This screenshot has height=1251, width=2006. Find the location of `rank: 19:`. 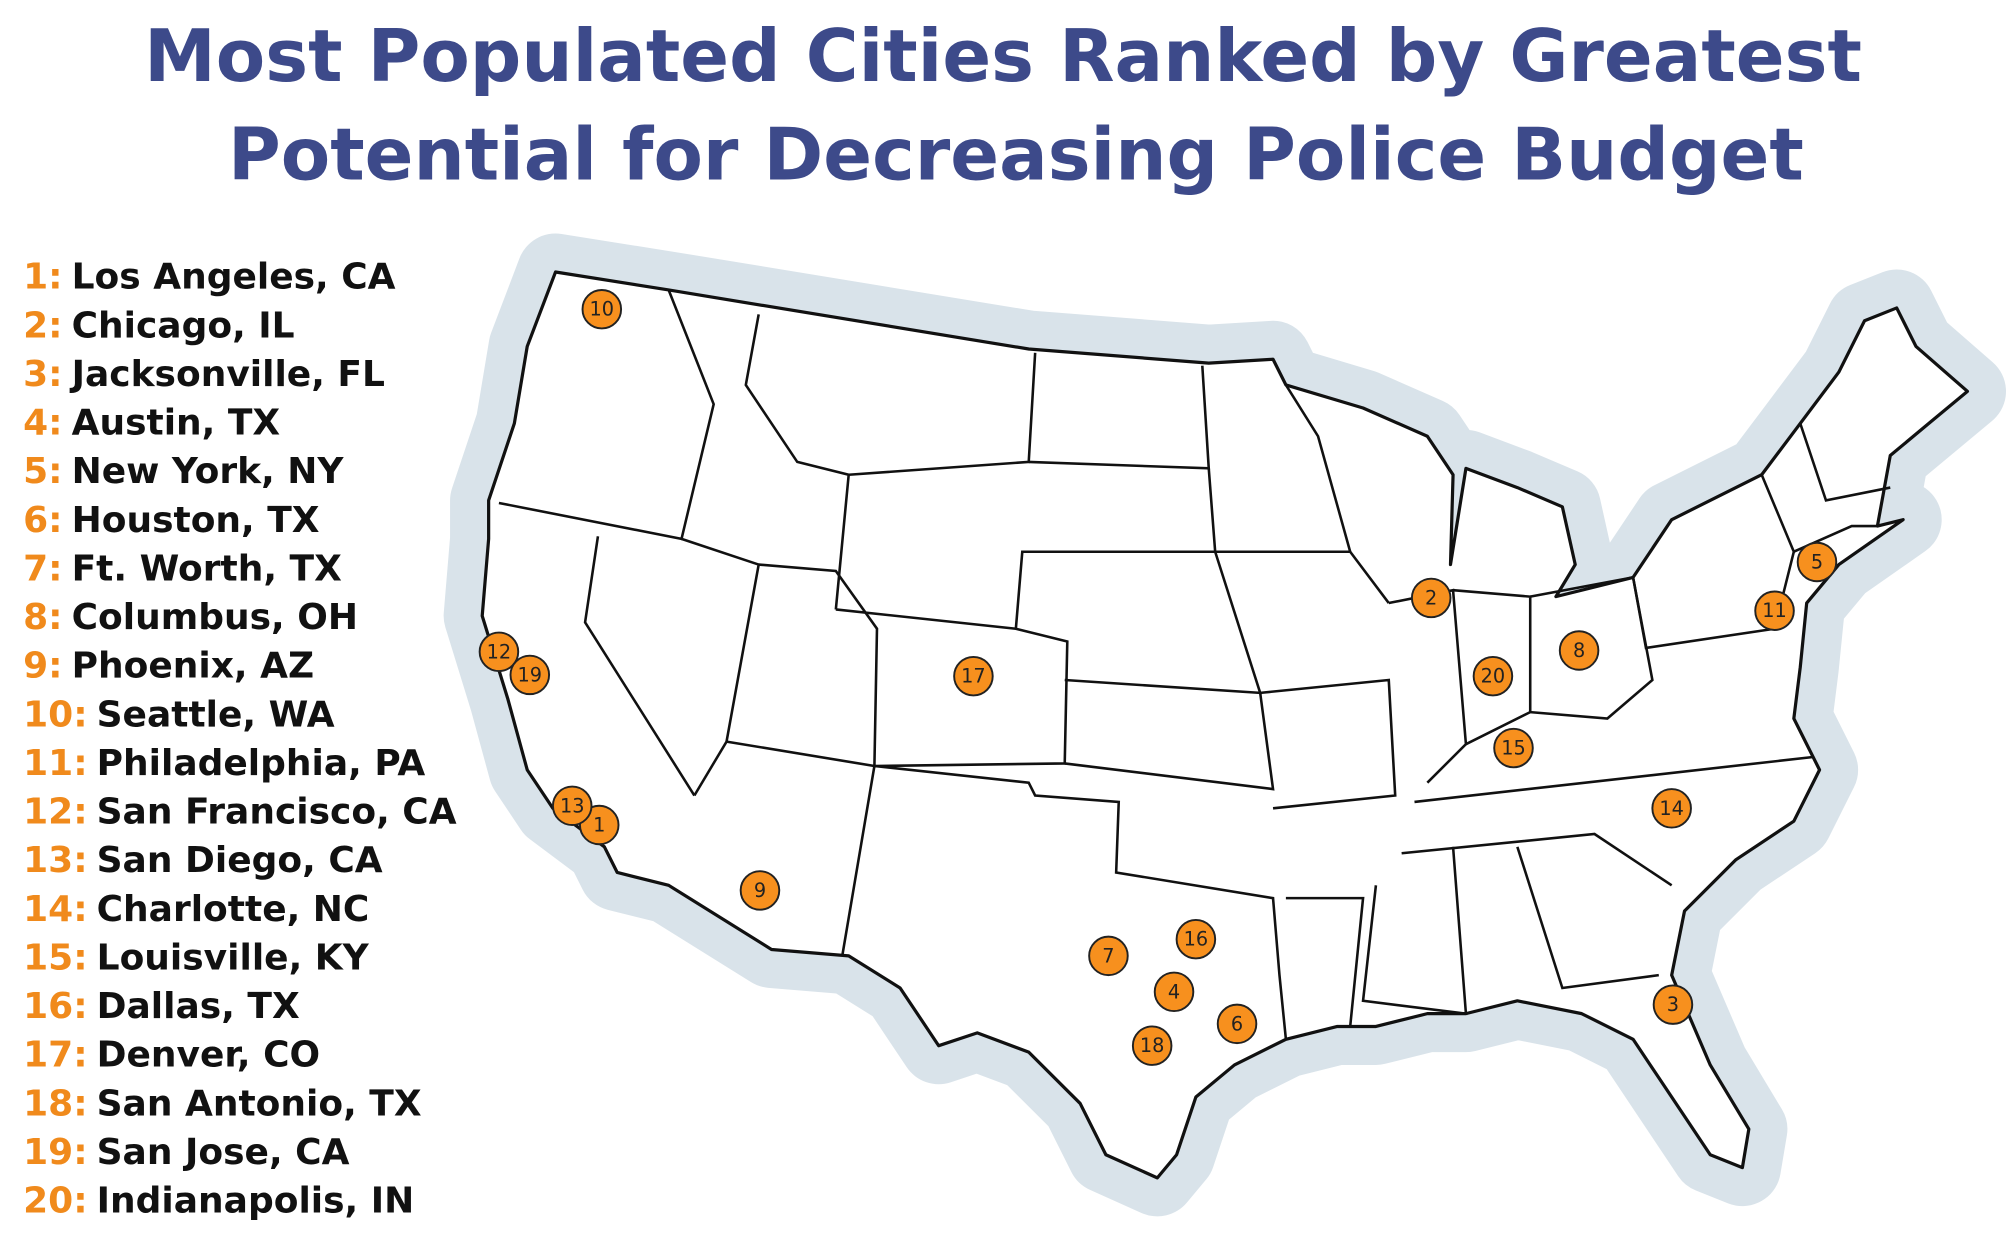

rank: 19: is located at coordinates (55, 1152).